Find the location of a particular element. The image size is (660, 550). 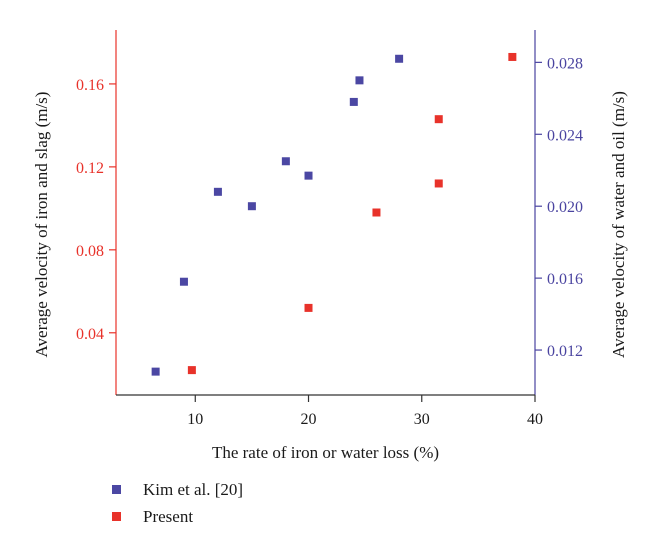

left-y-tick-label: 0.04 is located at coordinates (90, 334).